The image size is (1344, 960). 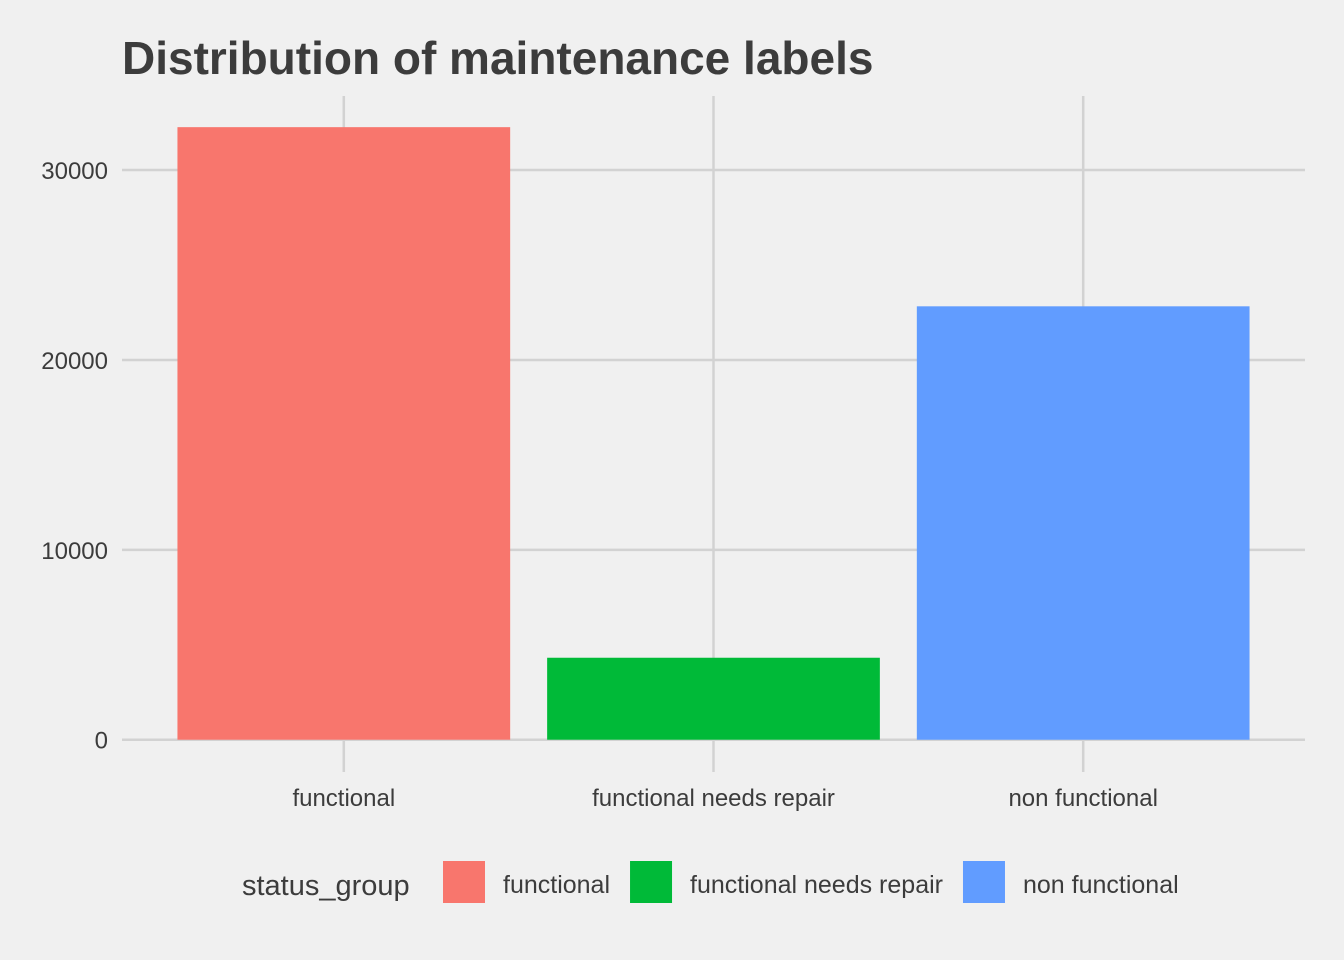 What do you see at coordinates (326, 886) in the screenshot?
I see `legend-title: status_group` at bounding box center [326, 886].